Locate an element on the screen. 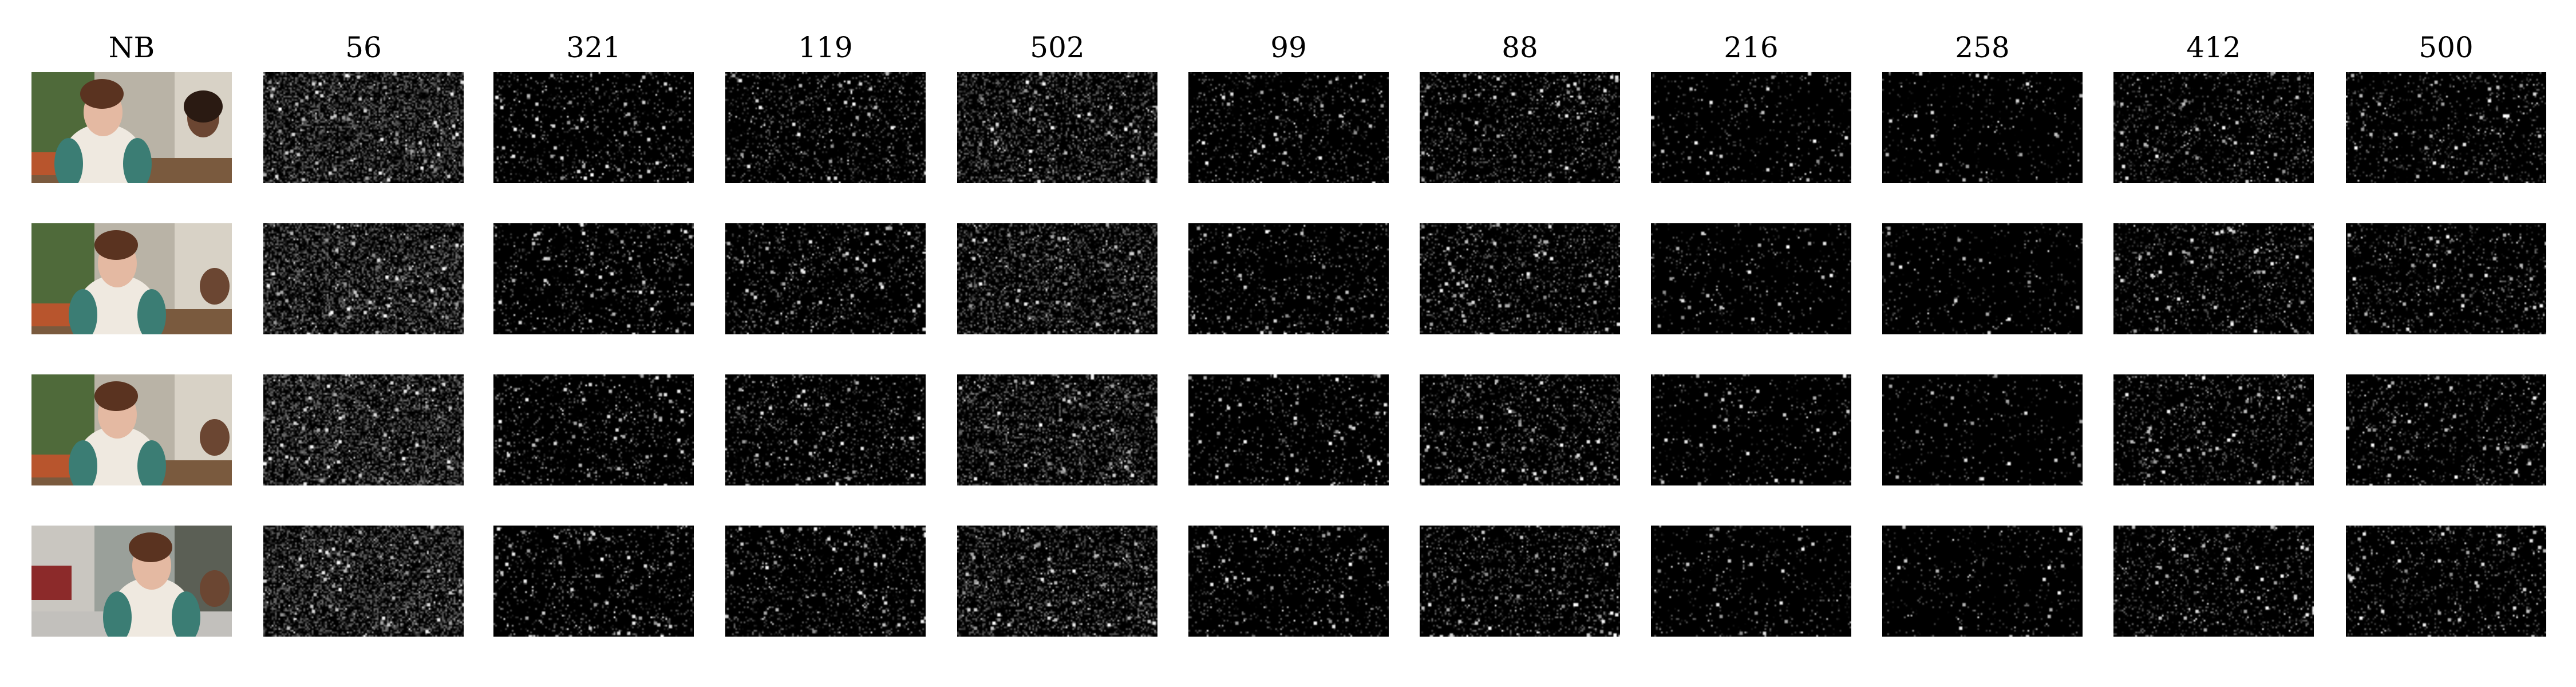 Image resolution: width=2576 pixels, height=687 pixels. column-title-412: 412 is located at coordinates (2213, 47).